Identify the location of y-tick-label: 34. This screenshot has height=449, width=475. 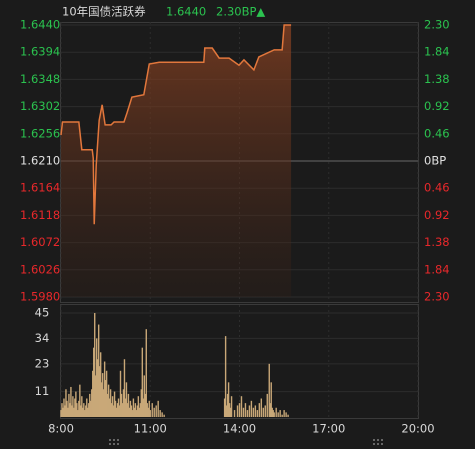
(42, 338).